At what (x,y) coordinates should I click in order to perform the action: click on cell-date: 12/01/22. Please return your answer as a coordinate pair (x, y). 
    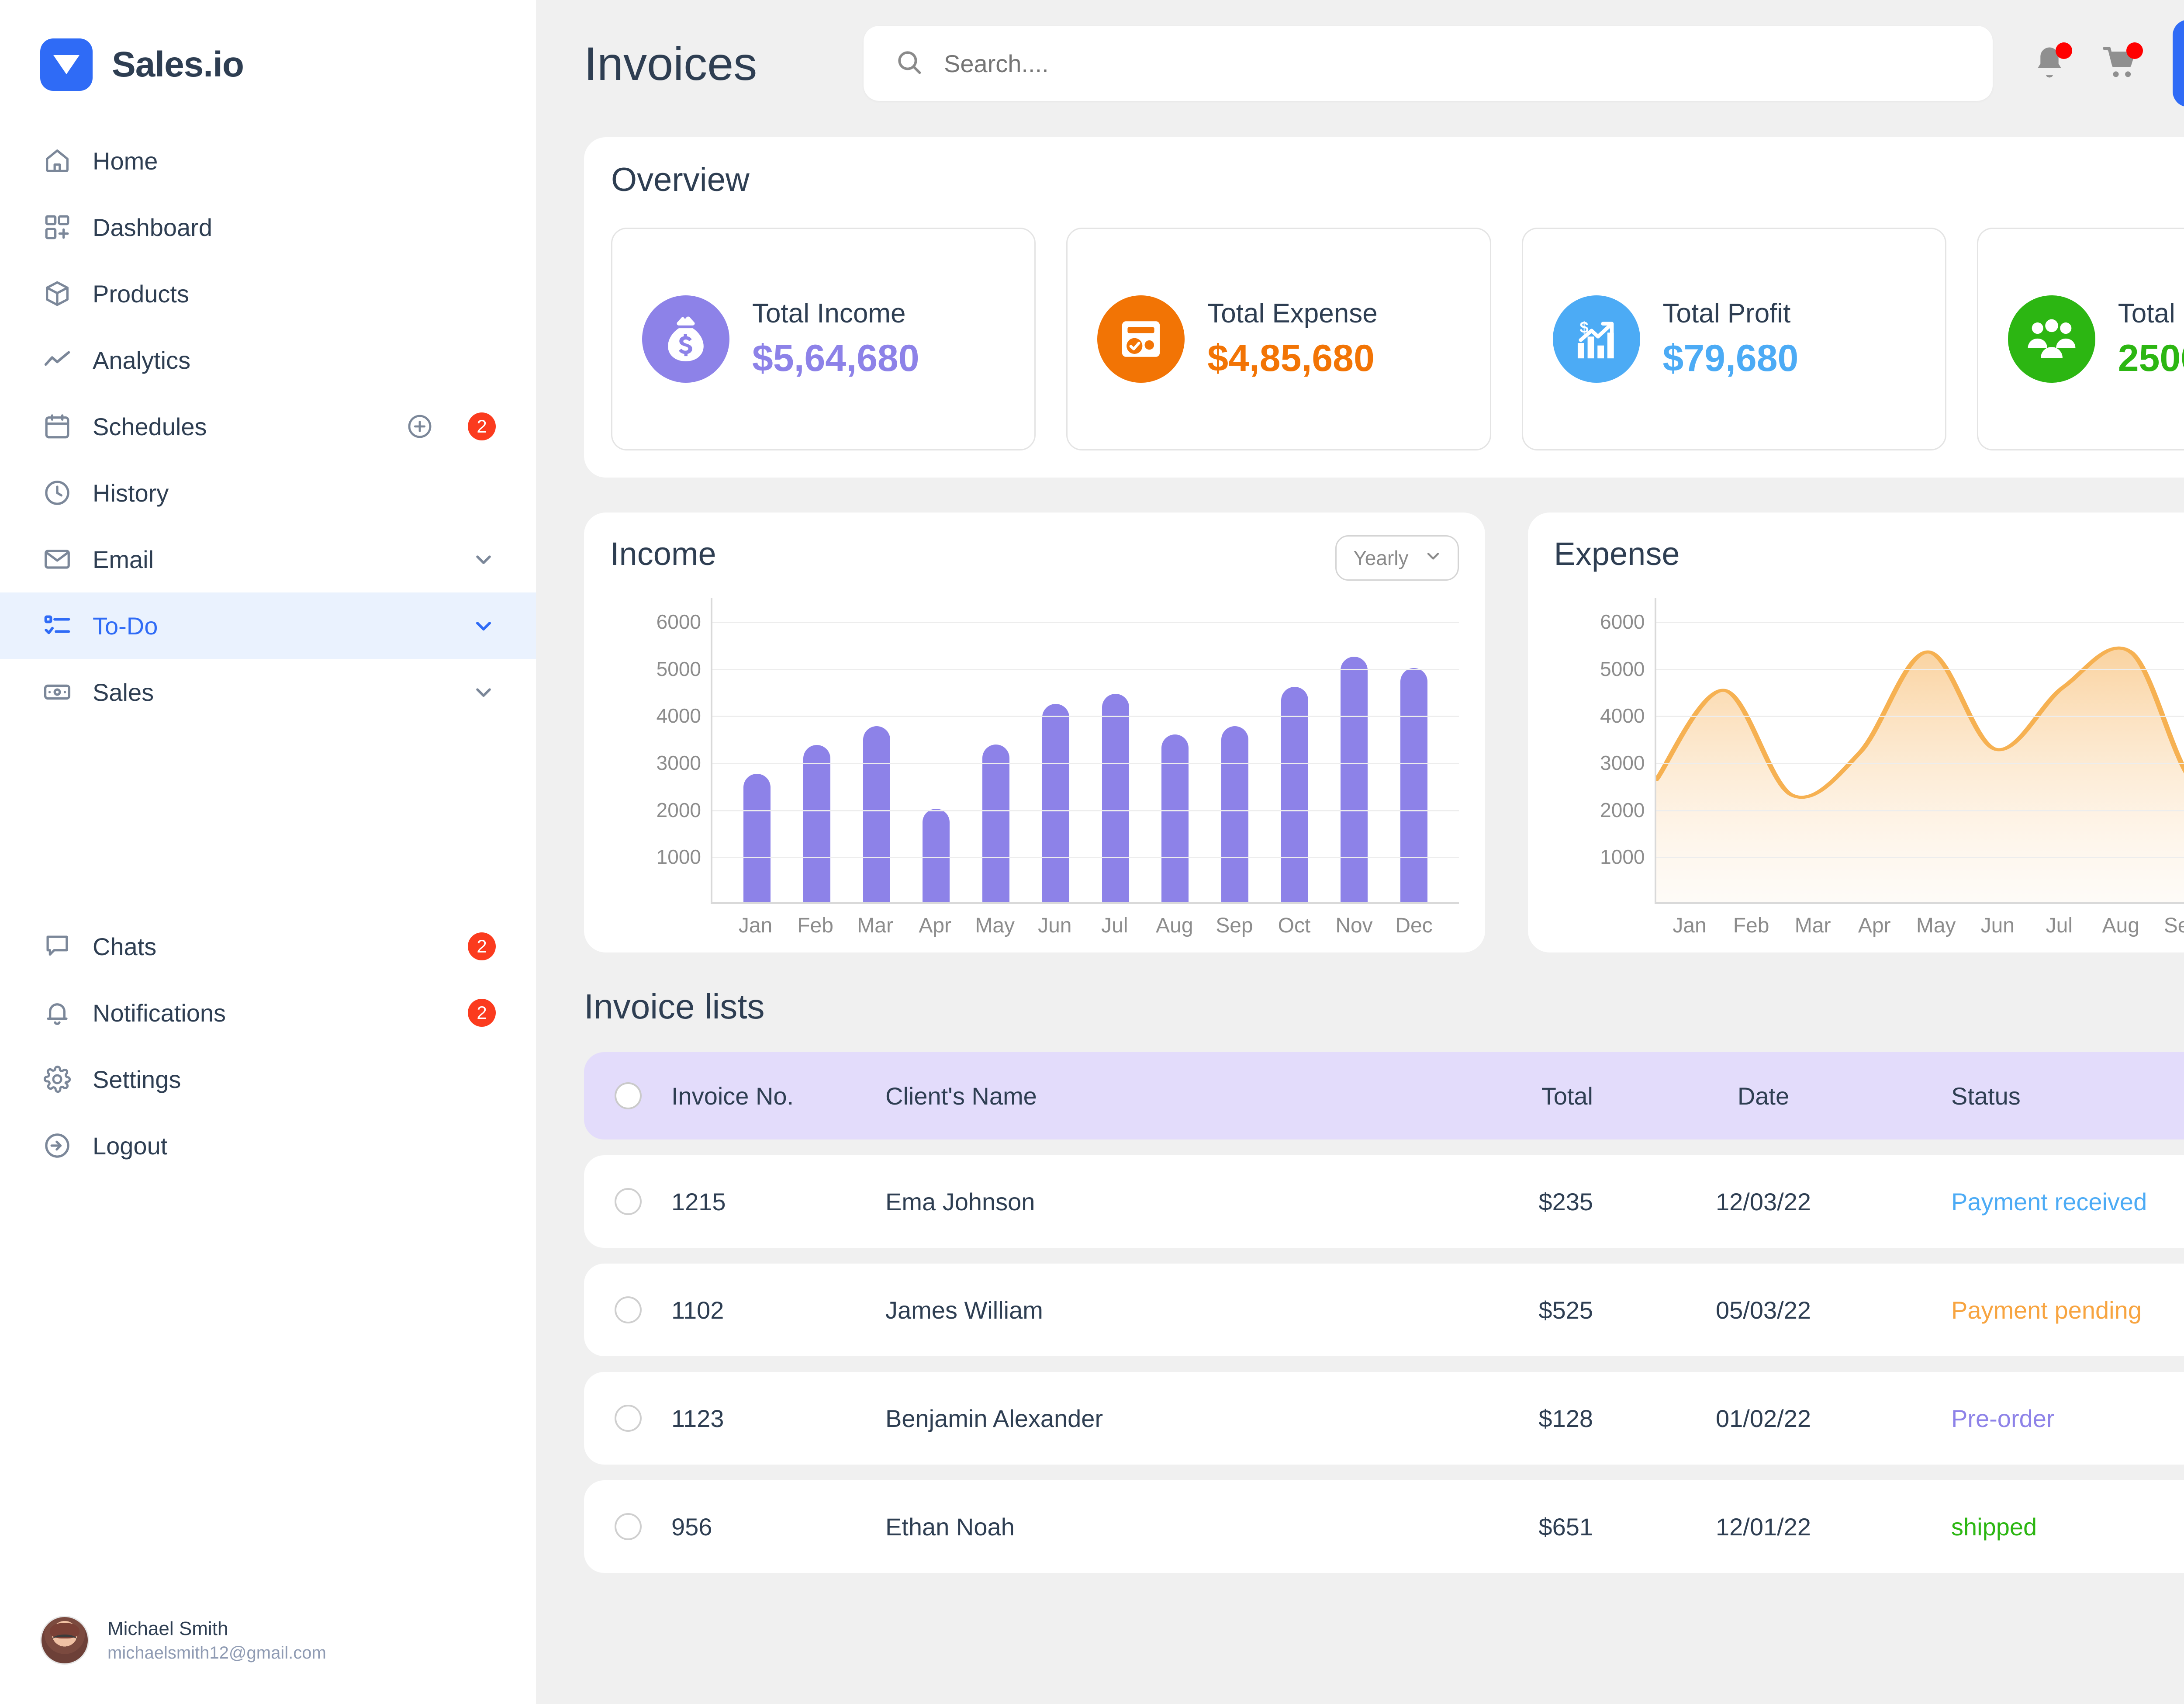
    Looking at the image, I should click on (1763, 1527).